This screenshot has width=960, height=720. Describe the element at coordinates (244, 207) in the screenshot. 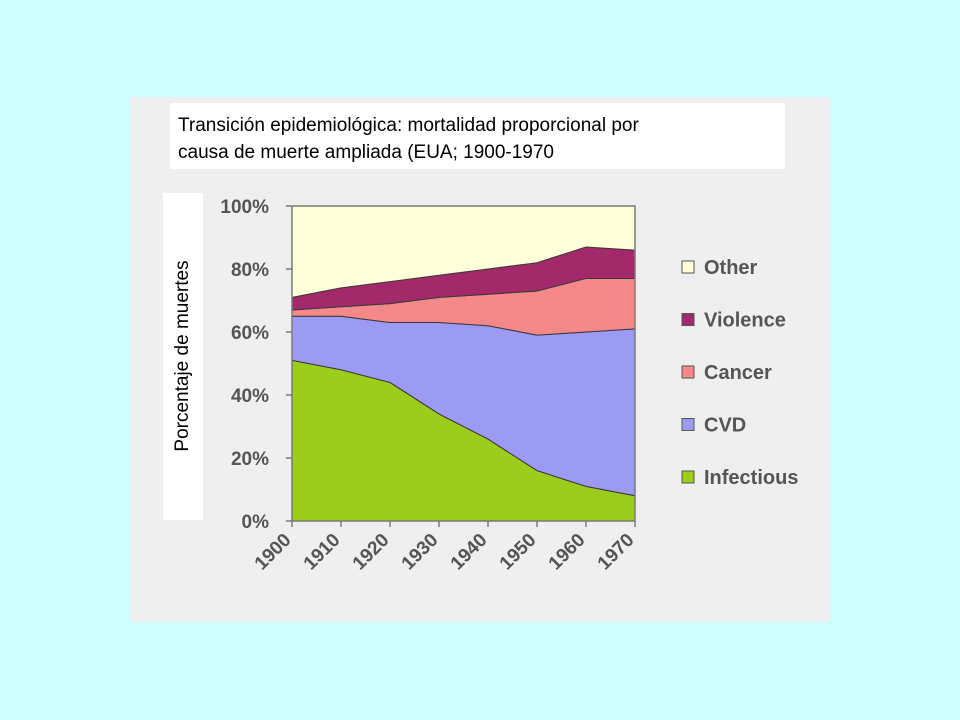

I see `y-tick-label: 100%` at that location.